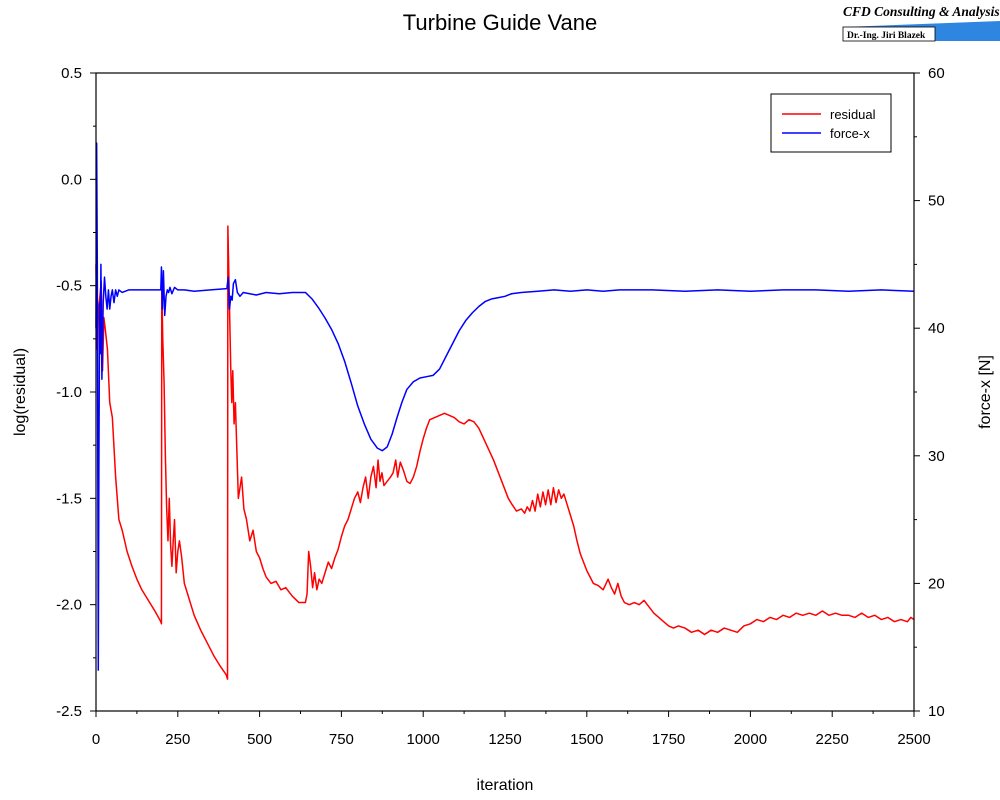  Describe the element at coordinates (750, 739) in the screenshot. I see `x-tick-label: 2000` at that location.